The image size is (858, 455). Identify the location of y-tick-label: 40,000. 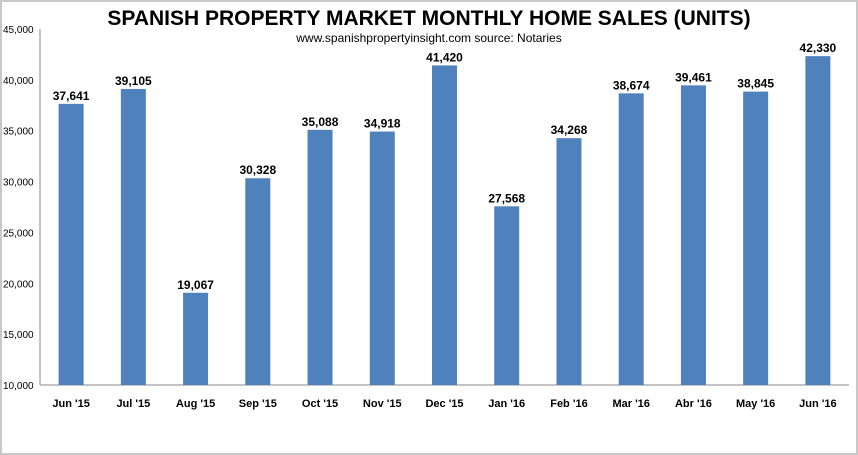
(18, 81).